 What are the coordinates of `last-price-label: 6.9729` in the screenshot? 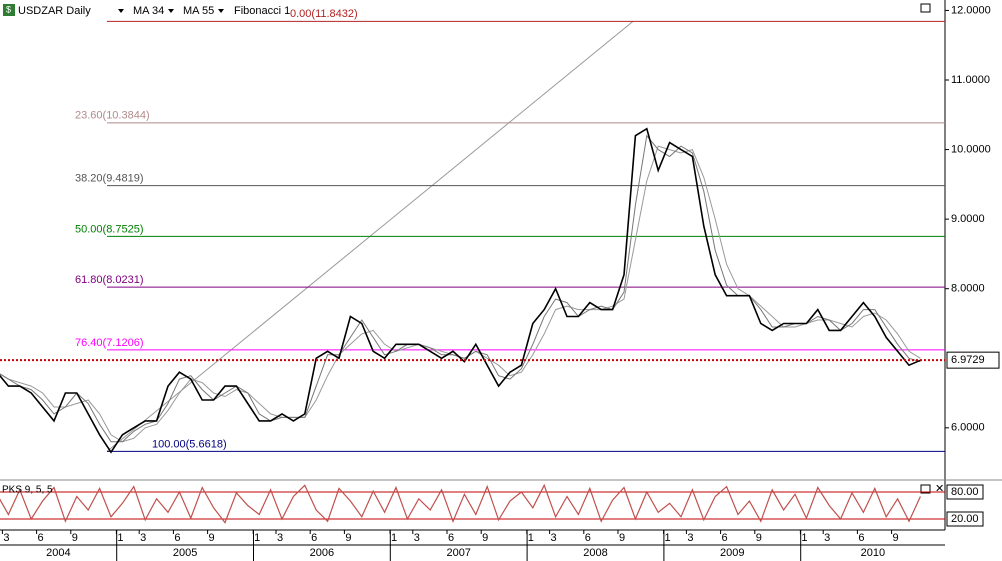 It's located at (968, 360).